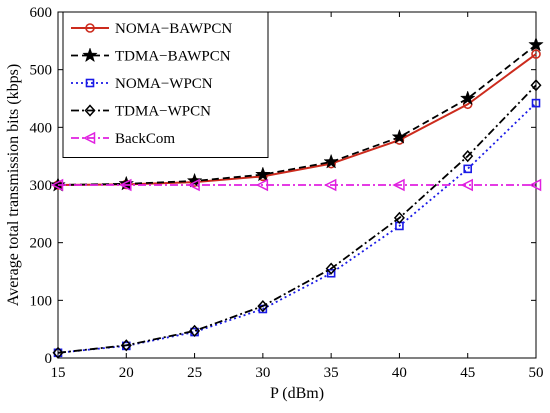 Image resolution: width=550 pixels, height=413 pixels. What do you see at coordinates (173, 57) in the screenshot?
I see `legend-label: TDMA−BAWPCN` at bounding box center [173, 57].